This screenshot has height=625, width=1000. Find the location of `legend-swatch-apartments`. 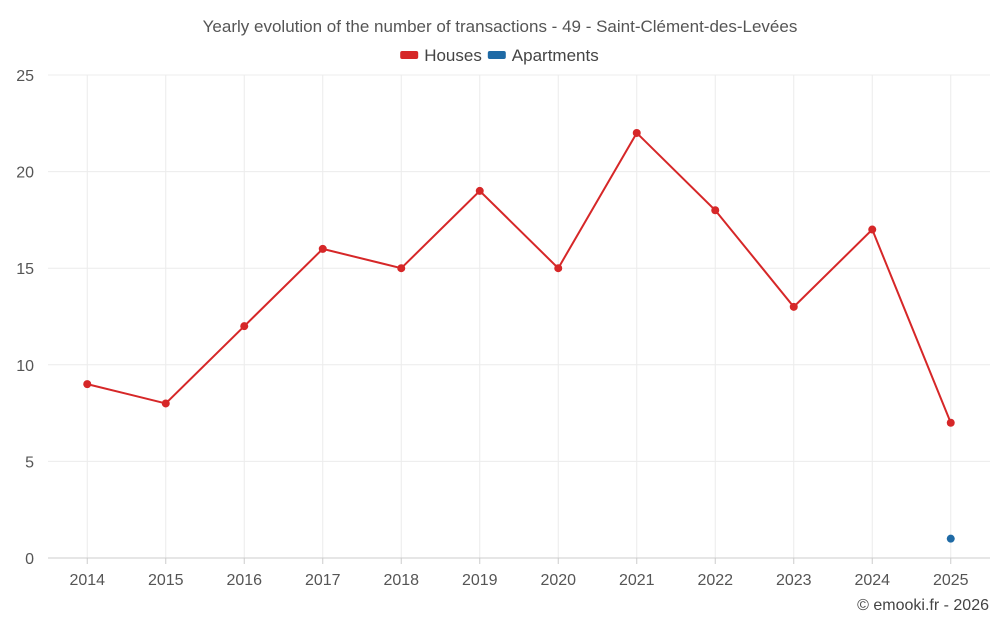

legend-swatch-apartments is located at coordinates (496, 55).